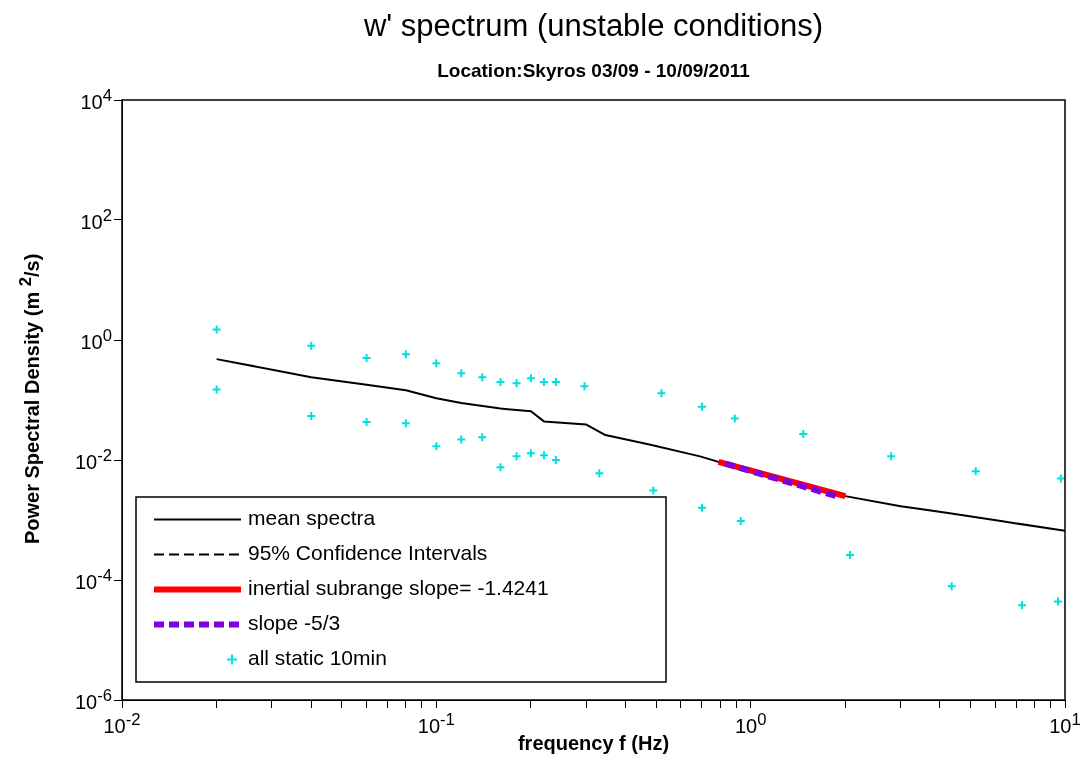 The height and width of the screenshot is (765, 1084). I want to click on y-tick-label: 10$^{-2}$, so click(93, 459).